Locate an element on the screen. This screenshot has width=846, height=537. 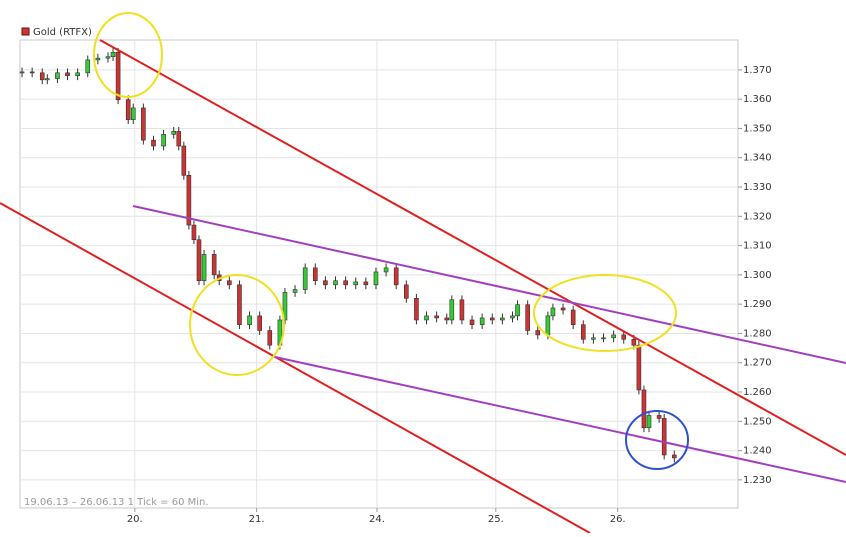
y-tick-label: 1.370 is located at coordinates (757, 70).